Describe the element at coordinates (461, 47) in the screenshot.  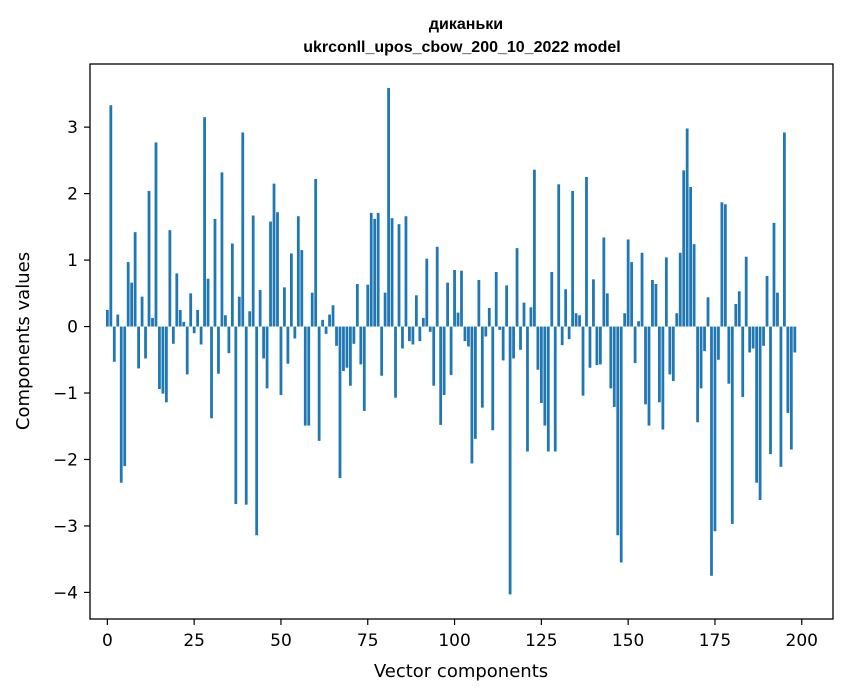
I see `chart-subtitle: ukrconll_upos_cbow_200_10_2022 model` at that location.